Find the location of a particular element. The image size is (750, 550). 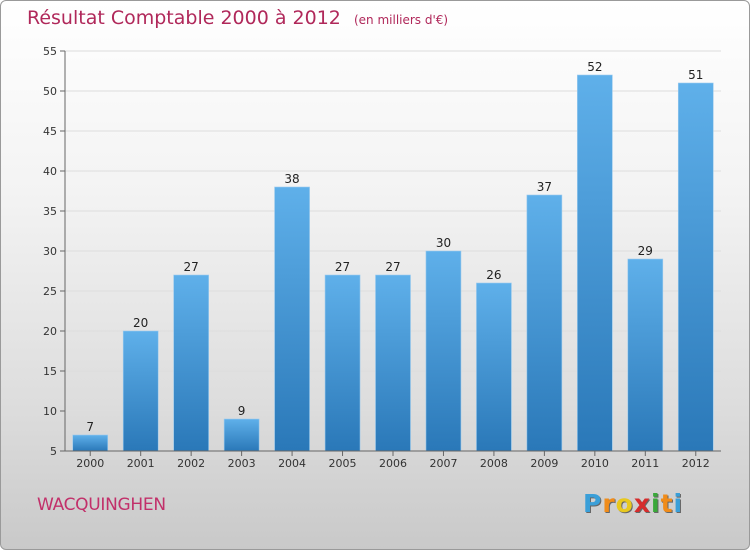

bar-value-label: 29 is located at coordinates (645, 251).